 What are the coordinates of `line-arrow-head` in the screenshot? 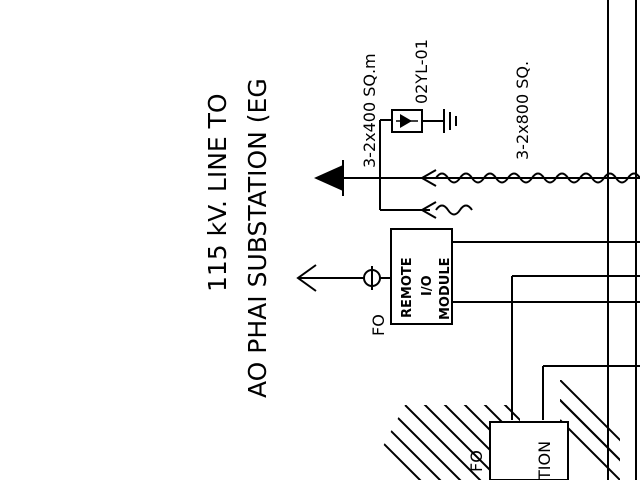 It's located at (329, 178).